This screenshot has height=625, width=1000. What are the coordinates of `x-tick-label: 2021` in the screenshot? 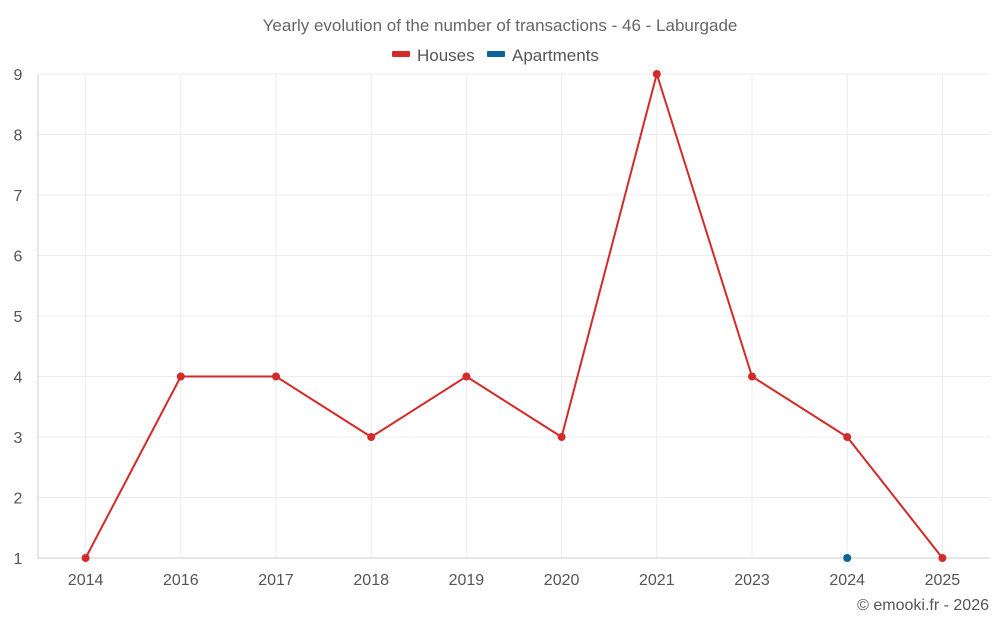 It's located at (657, 580).